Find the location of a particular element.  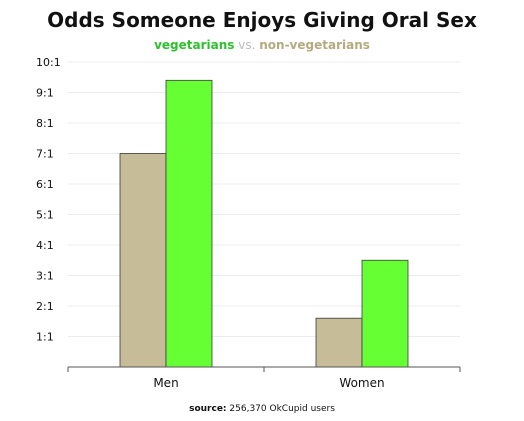

y-tick-label: 7:1 is located at coordinates (45, 154).